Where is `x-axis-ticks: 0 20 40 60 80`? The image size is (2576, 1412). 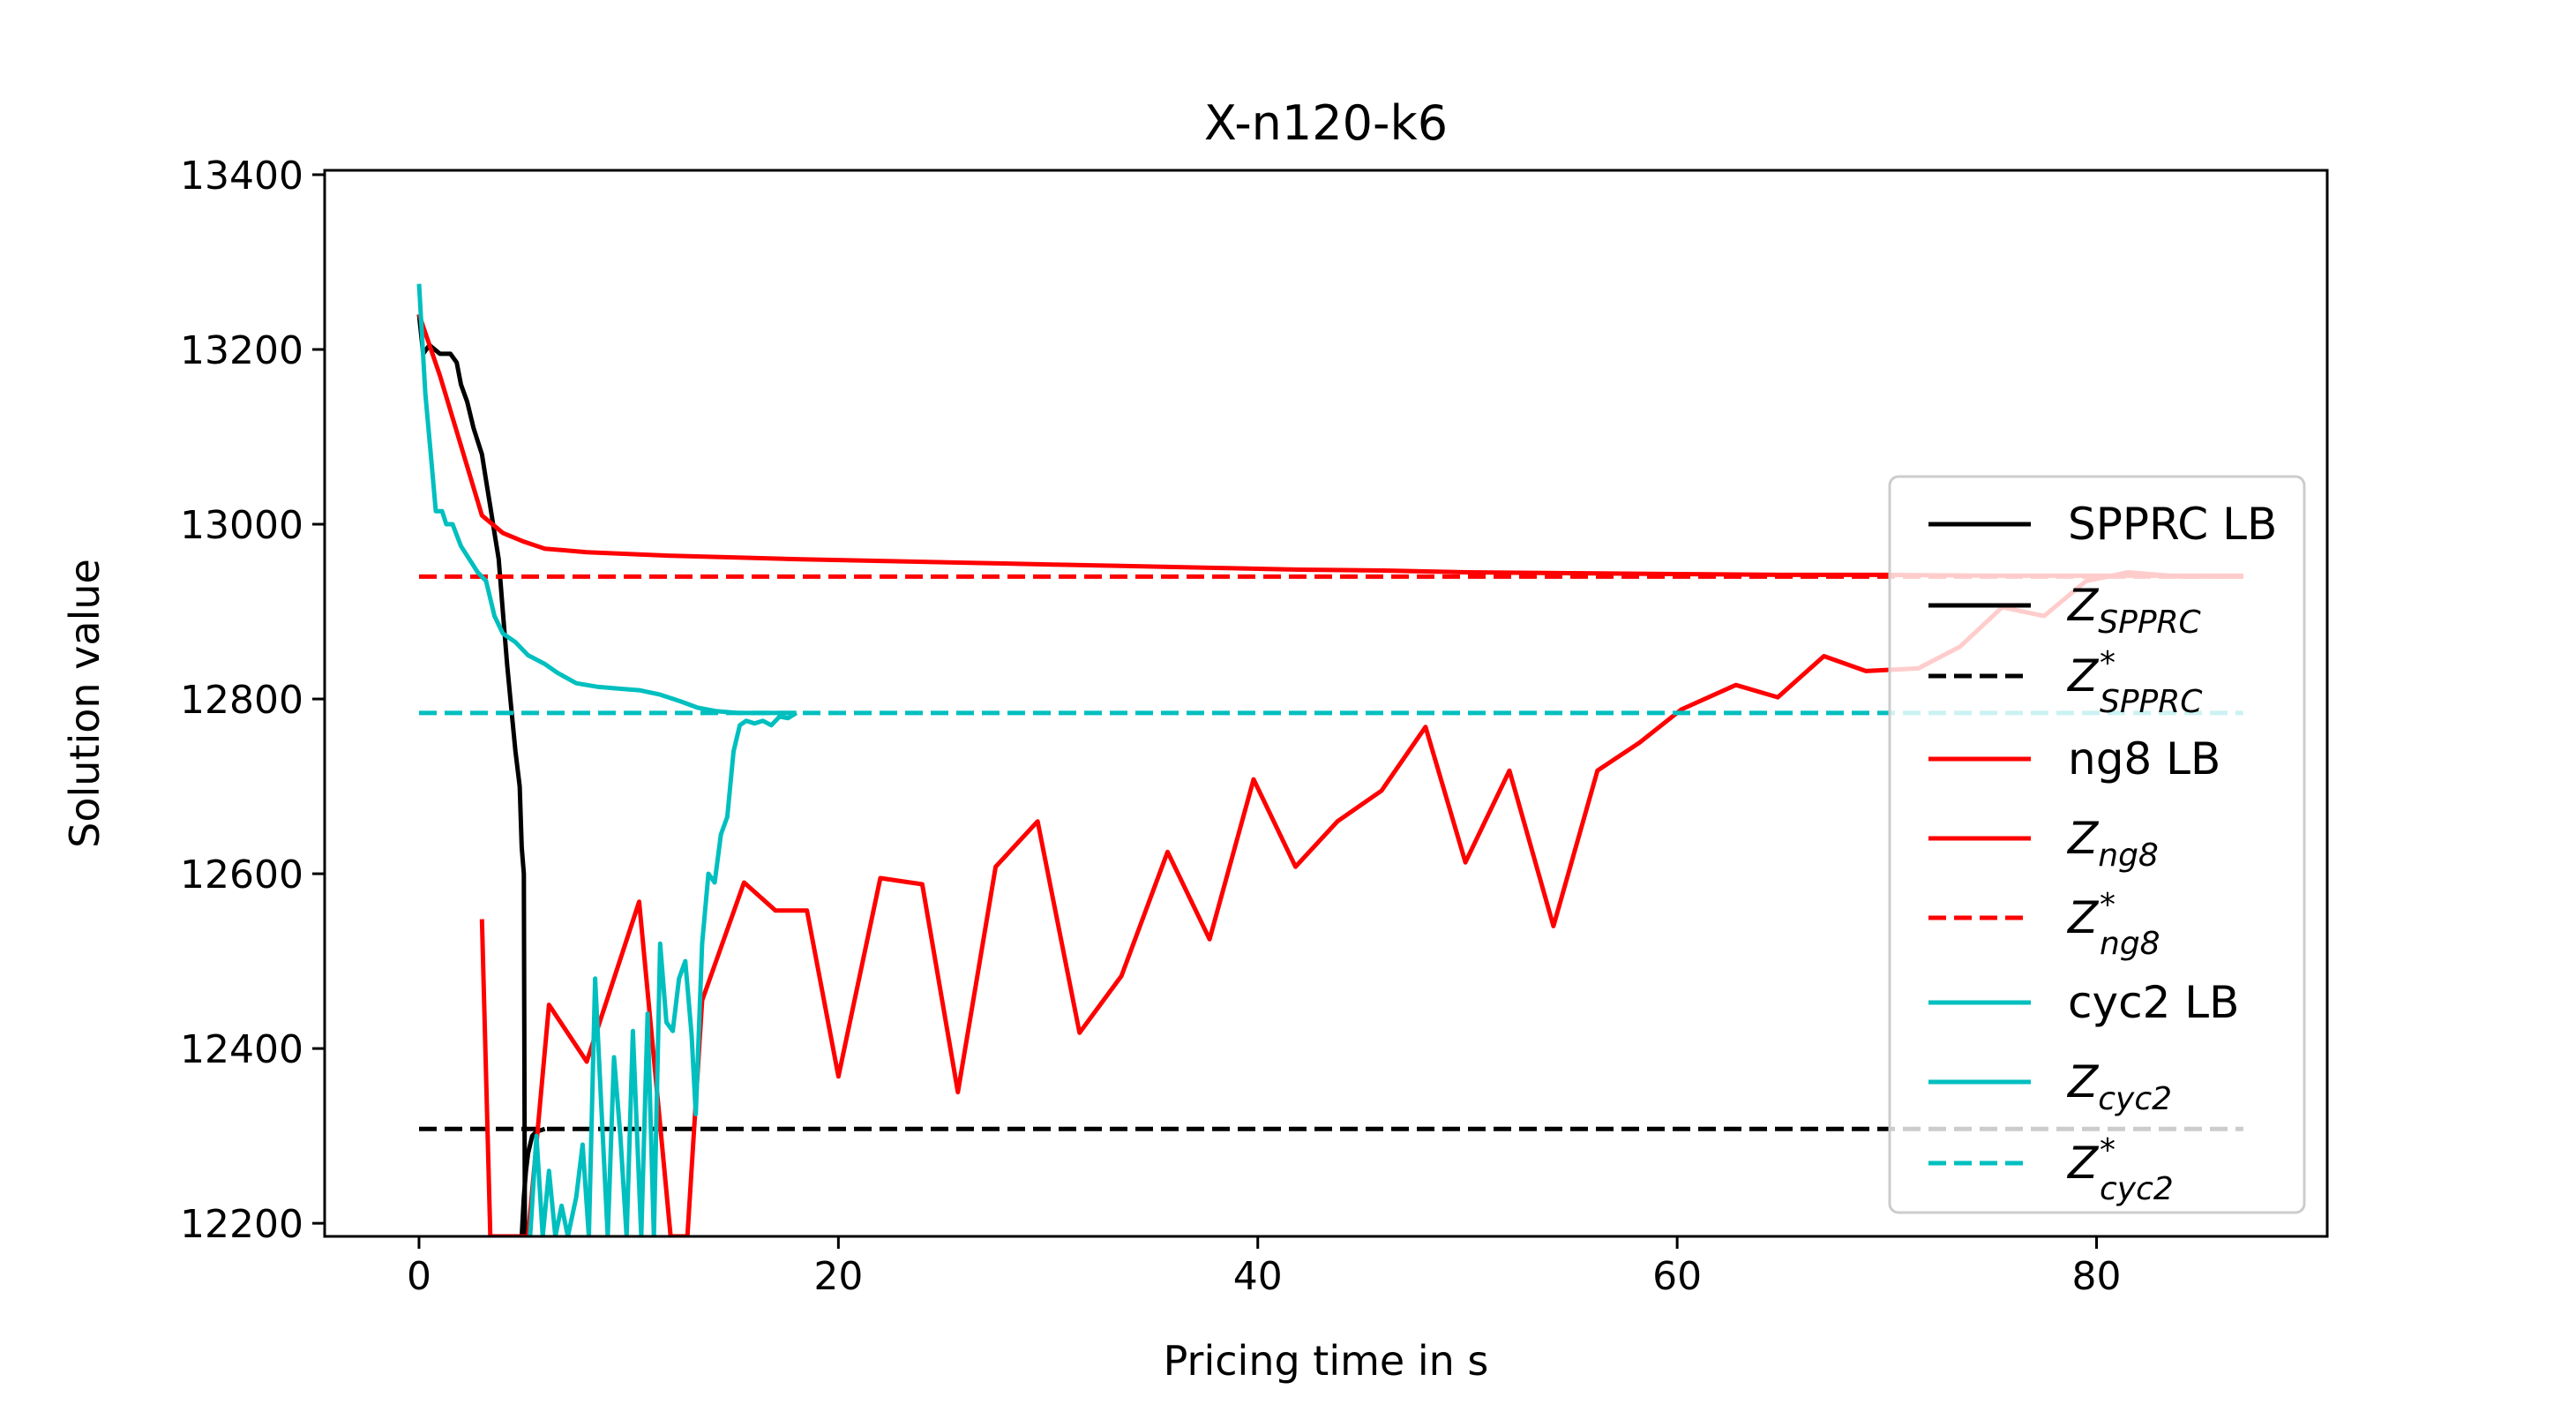
x-axis-ticks: 0 20 40 60 80 is located at coordinates (1265, 1267).